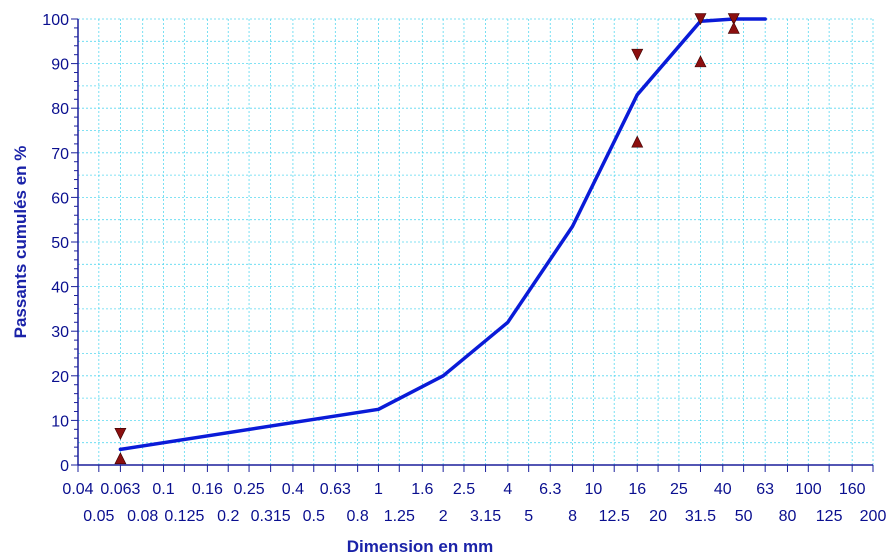 The width and height of the screenshot is (888, 554). I want to click on x-tick-label: 4, so click(507, 489).